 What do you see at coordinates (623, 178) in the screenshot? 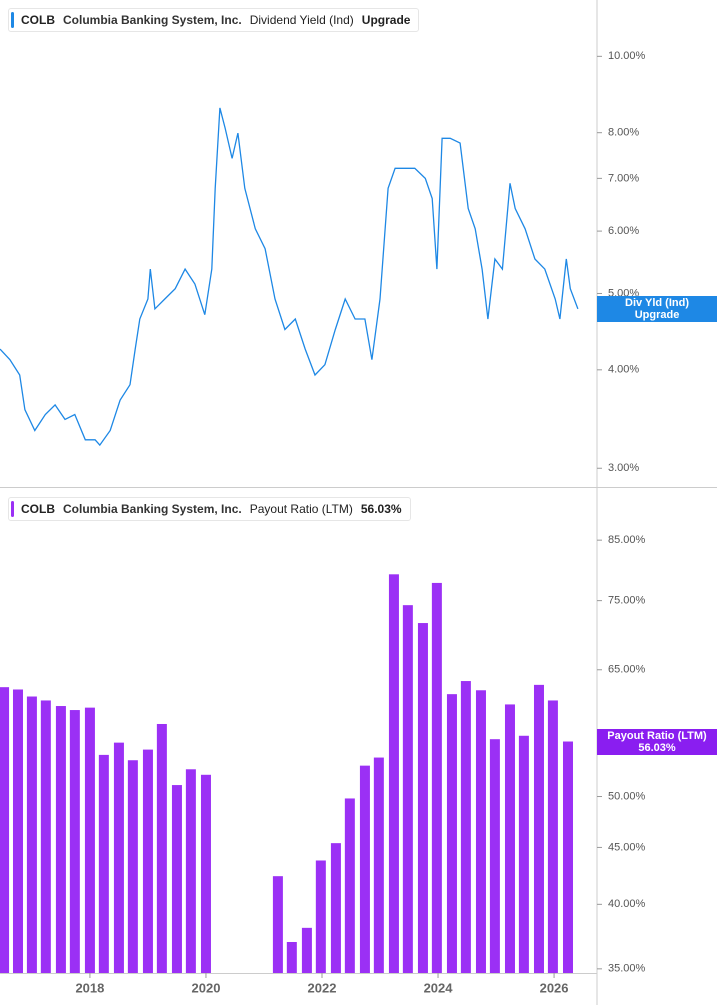
I see `y-tick-label: 7.00%` at bounding box center [623, 178].